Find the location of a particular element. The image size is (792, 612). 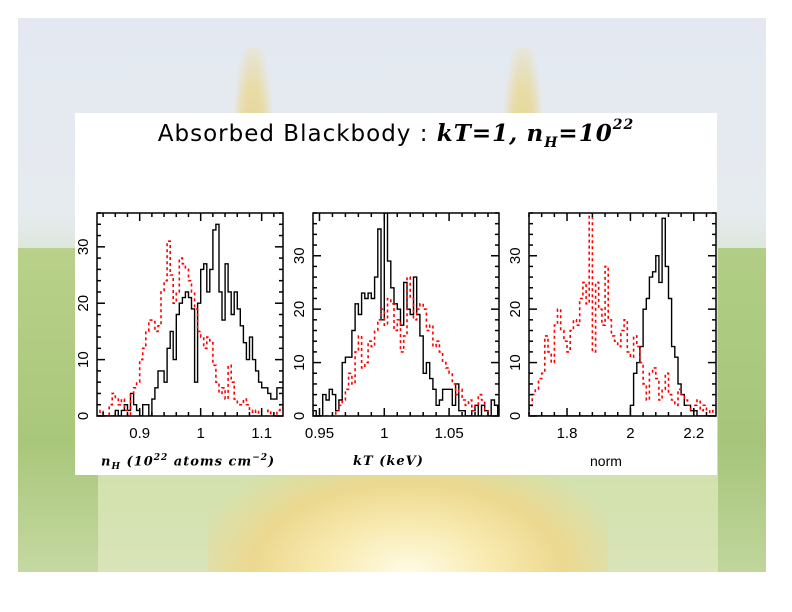

xlabel-nh: nH (1022 atoms cm−2) is located at coordinates (188, 462).